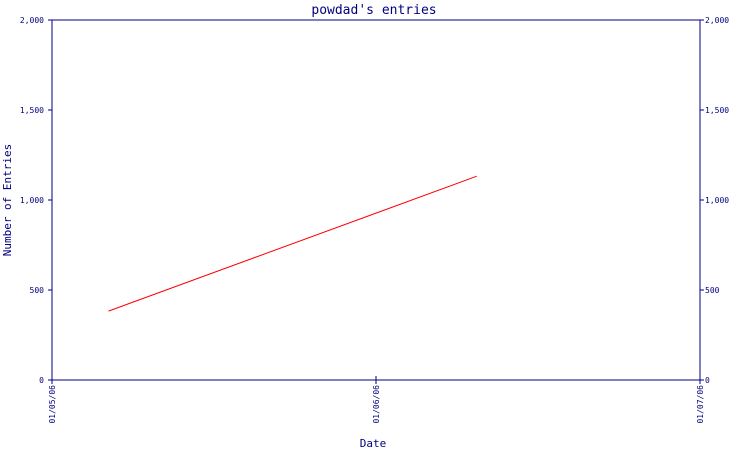 The height and width of the screenshot is (450, 750). Describe the element at coordinates (700, 404) in the screenshot. I see `x-tick-label: 01/07/06` at that location.